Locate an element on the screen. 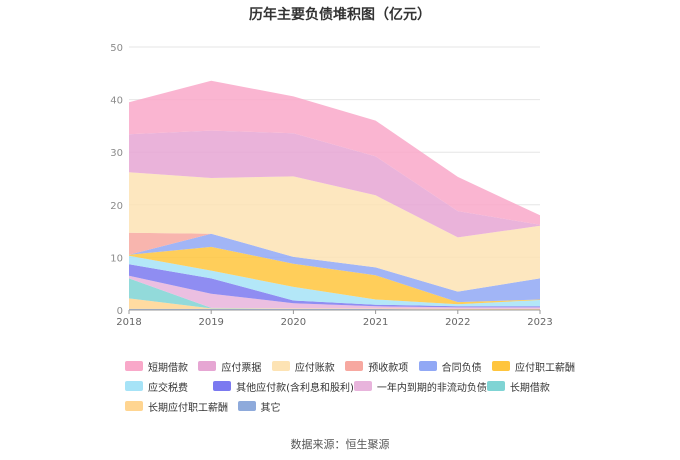 This screenshot has width=680, height=460. legend-row: 应交税费 其他应付款(含利息和股利) 一年内到期的非流动负债 长期借款 is located at coordinates (350, 386).